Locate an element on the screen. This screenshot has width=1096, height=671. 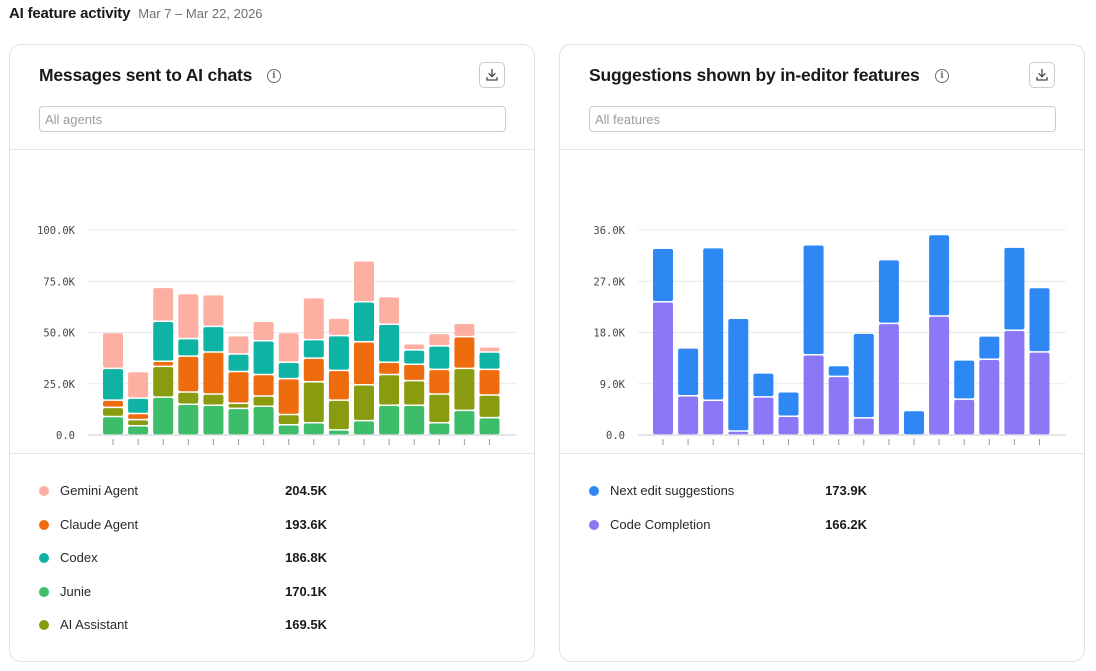
features-filter-input is located at coordinates (822, 119).